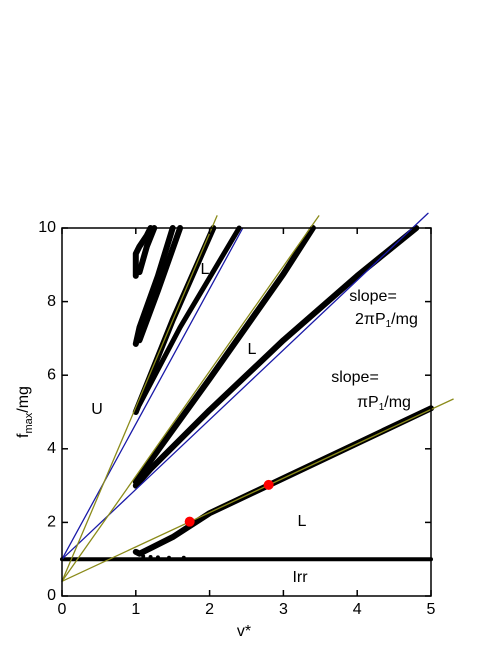 This screenshot has width=498, height=645. Describe the element at coordinates (97, 409) in the screenshot. I see `annotation: U` at that location.